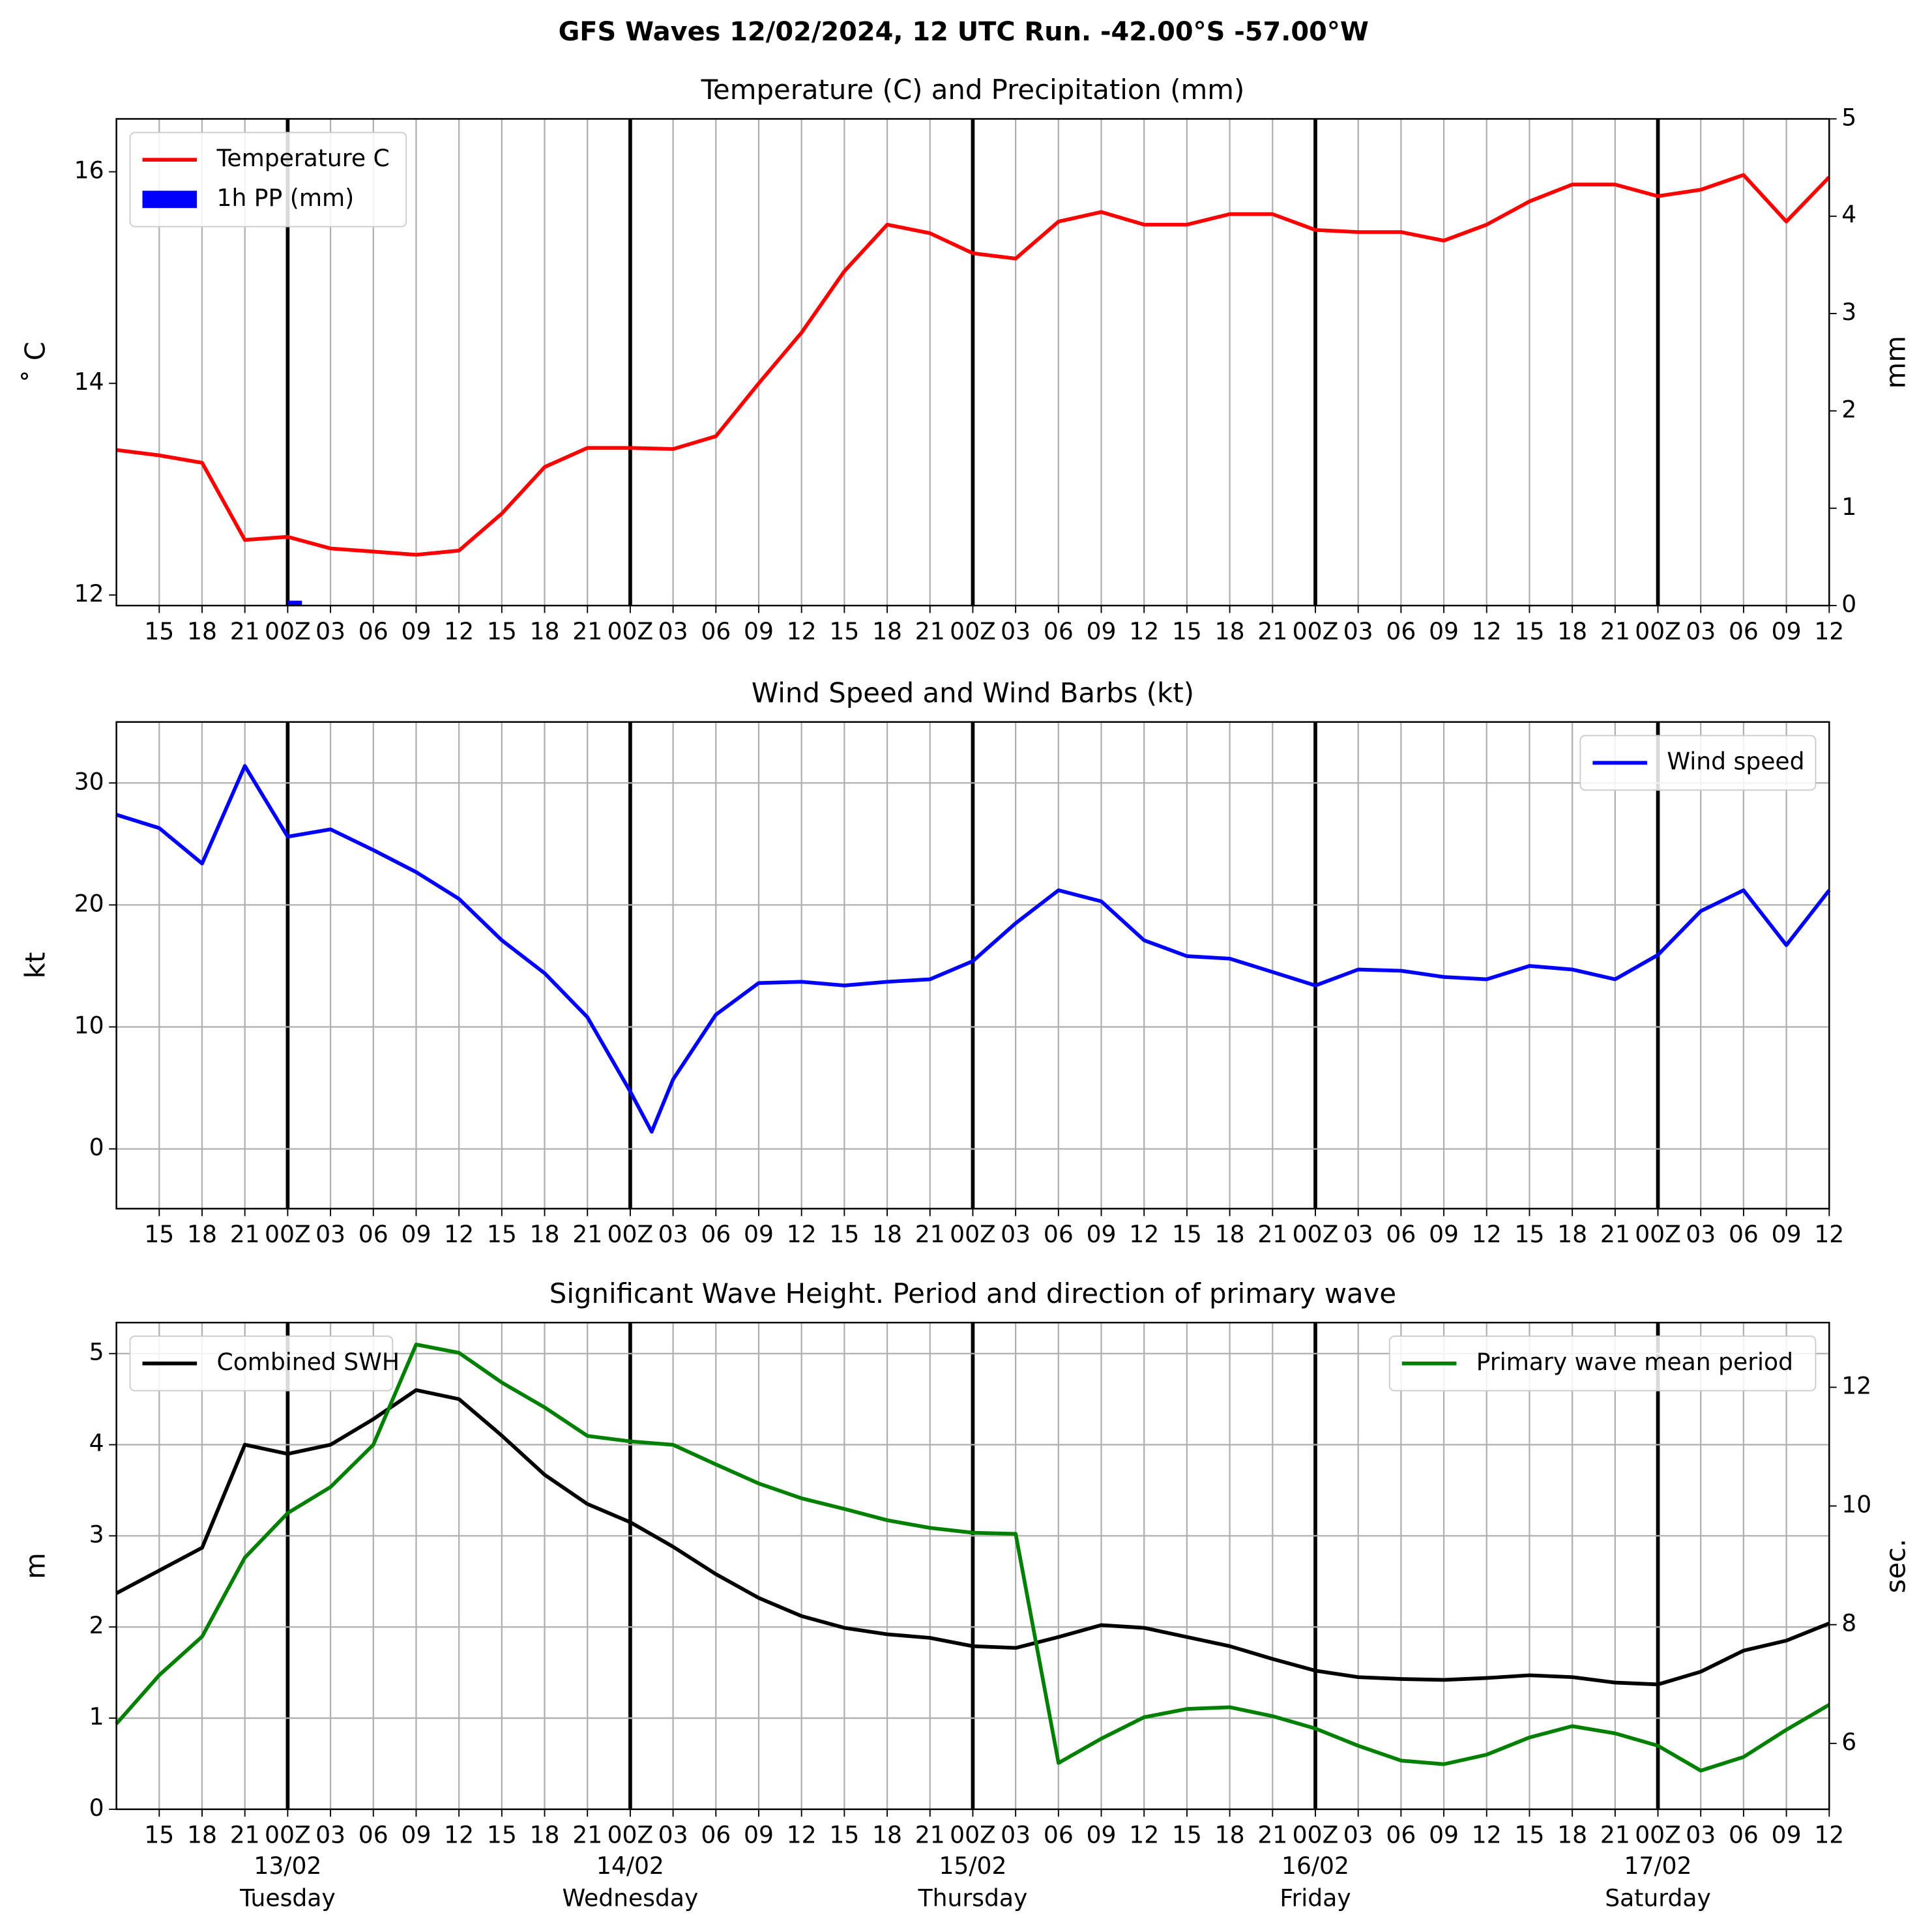 The height and width of the screenshot is (1926, 1932). I want to click on day-name: Thursday, so click(973, 1898).